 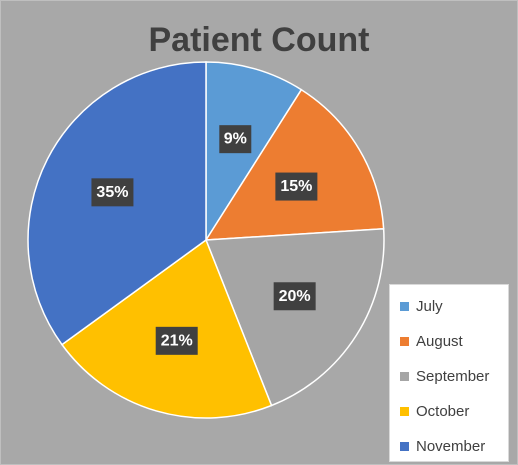 I want to click on legend-label: September, so click(x=453, y=376).